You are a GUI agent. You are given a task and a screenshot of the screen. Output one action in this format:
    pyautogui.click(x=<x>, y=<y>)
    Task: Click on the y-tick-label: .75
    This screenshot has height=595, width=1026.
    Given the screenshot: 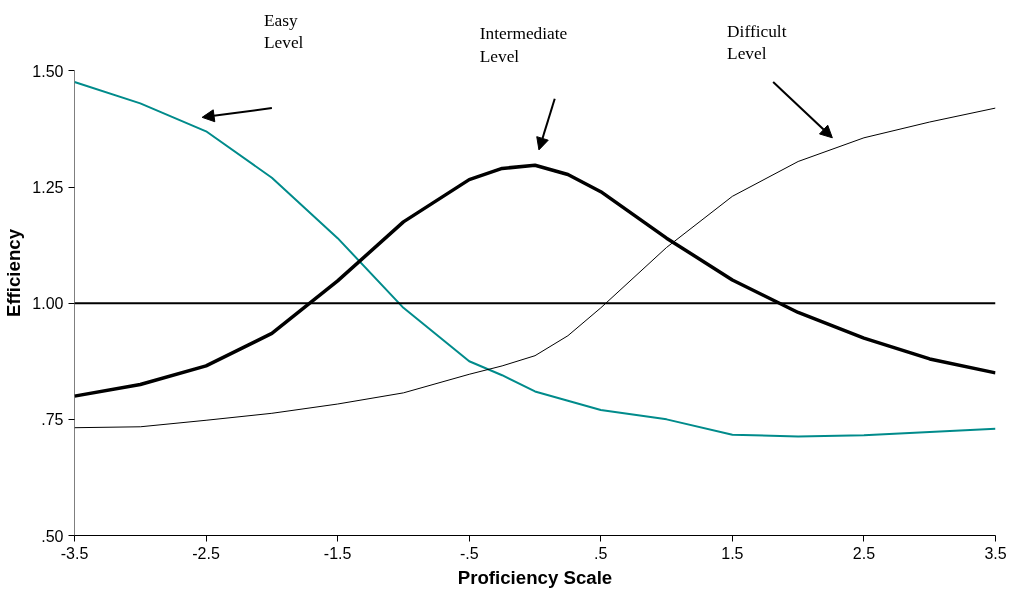 What is the action you would take?
    pyautogui.click(x=52, y=420)
    